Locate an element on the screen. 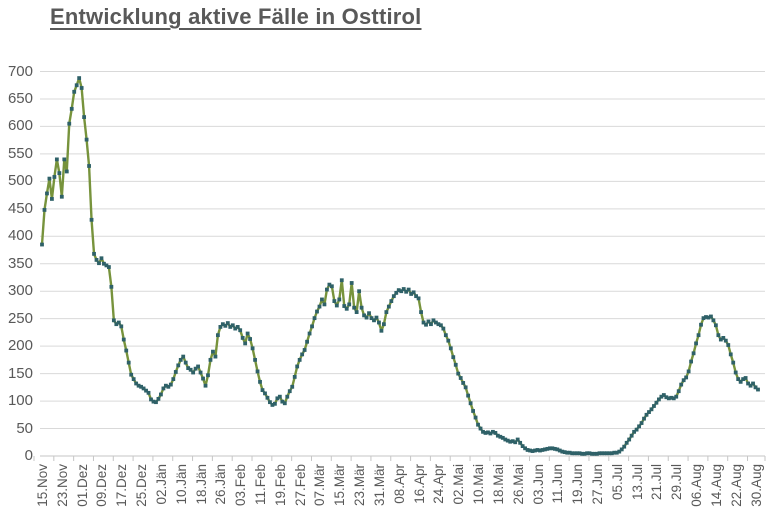 This screenshot has width=768, height=528. x-axis-tick-label: 26.Mai is located at coordinates (518, 484).